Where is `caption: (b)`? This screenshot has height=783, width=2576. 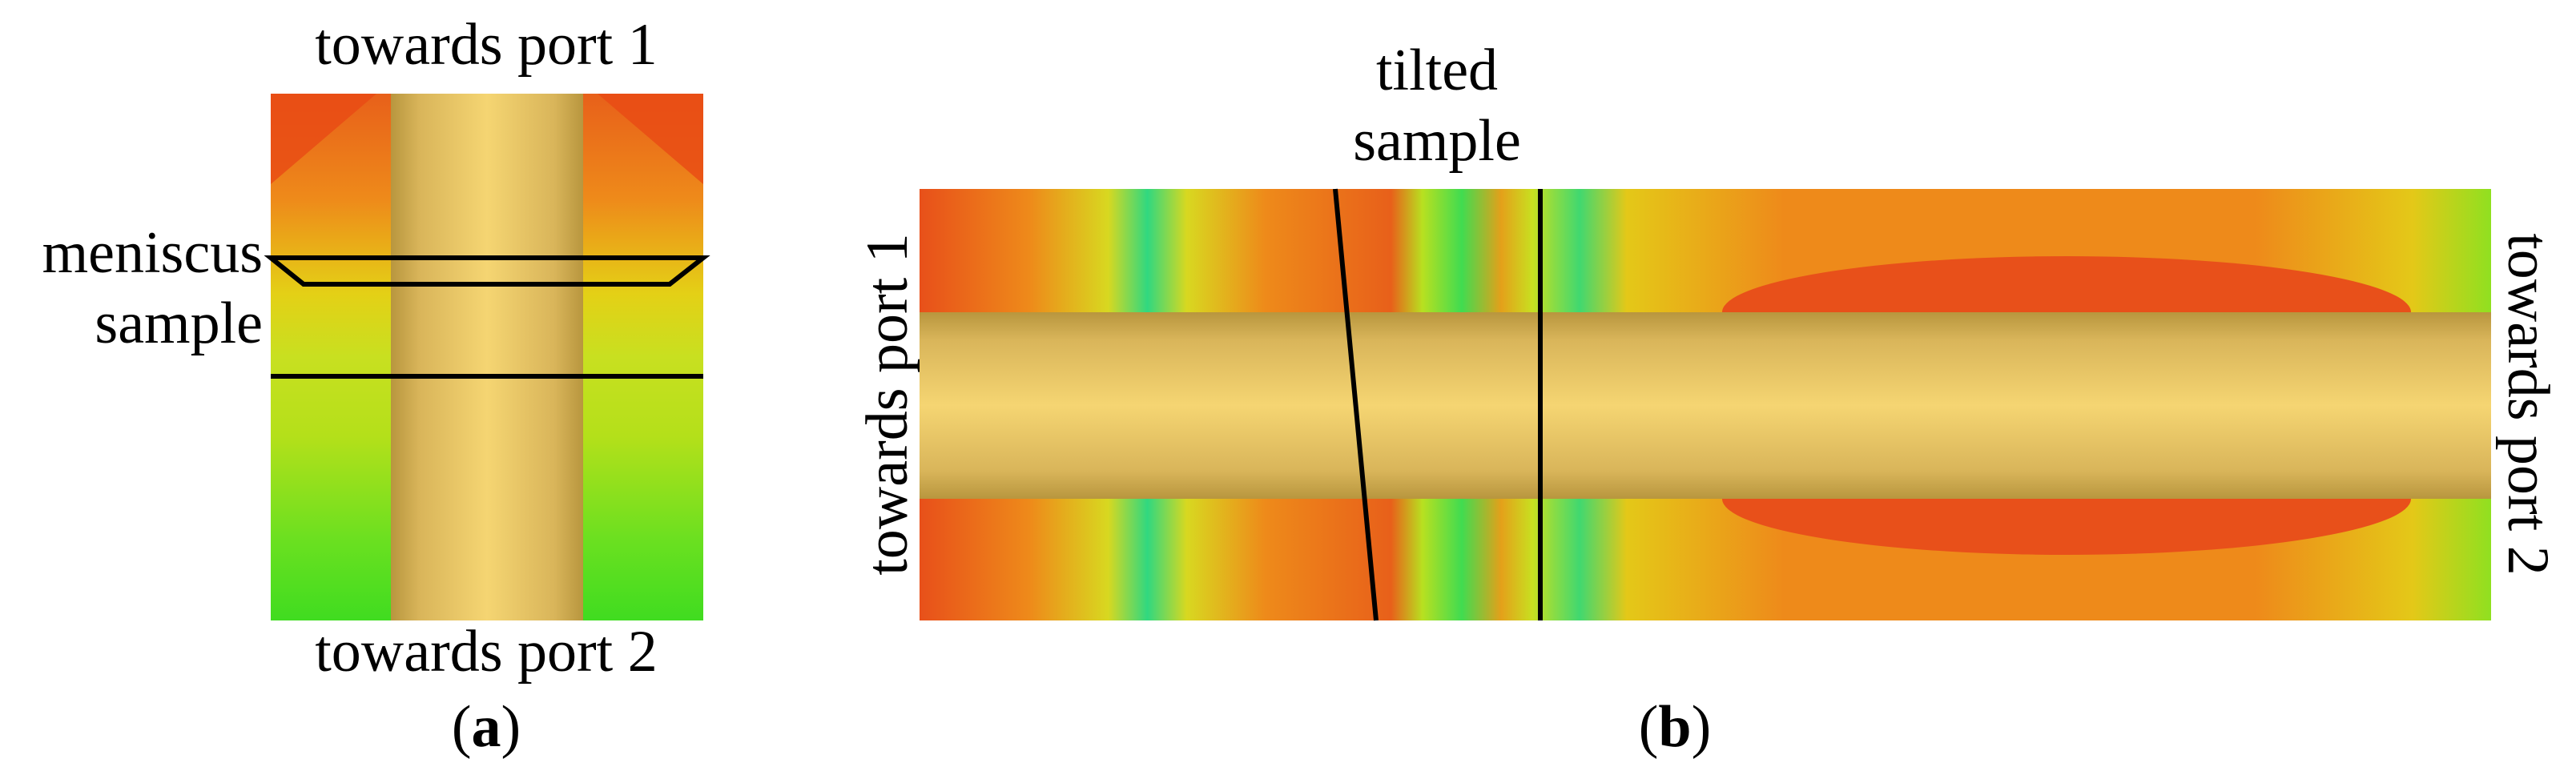 caption: (b) is located at coordinates (1675, 727).